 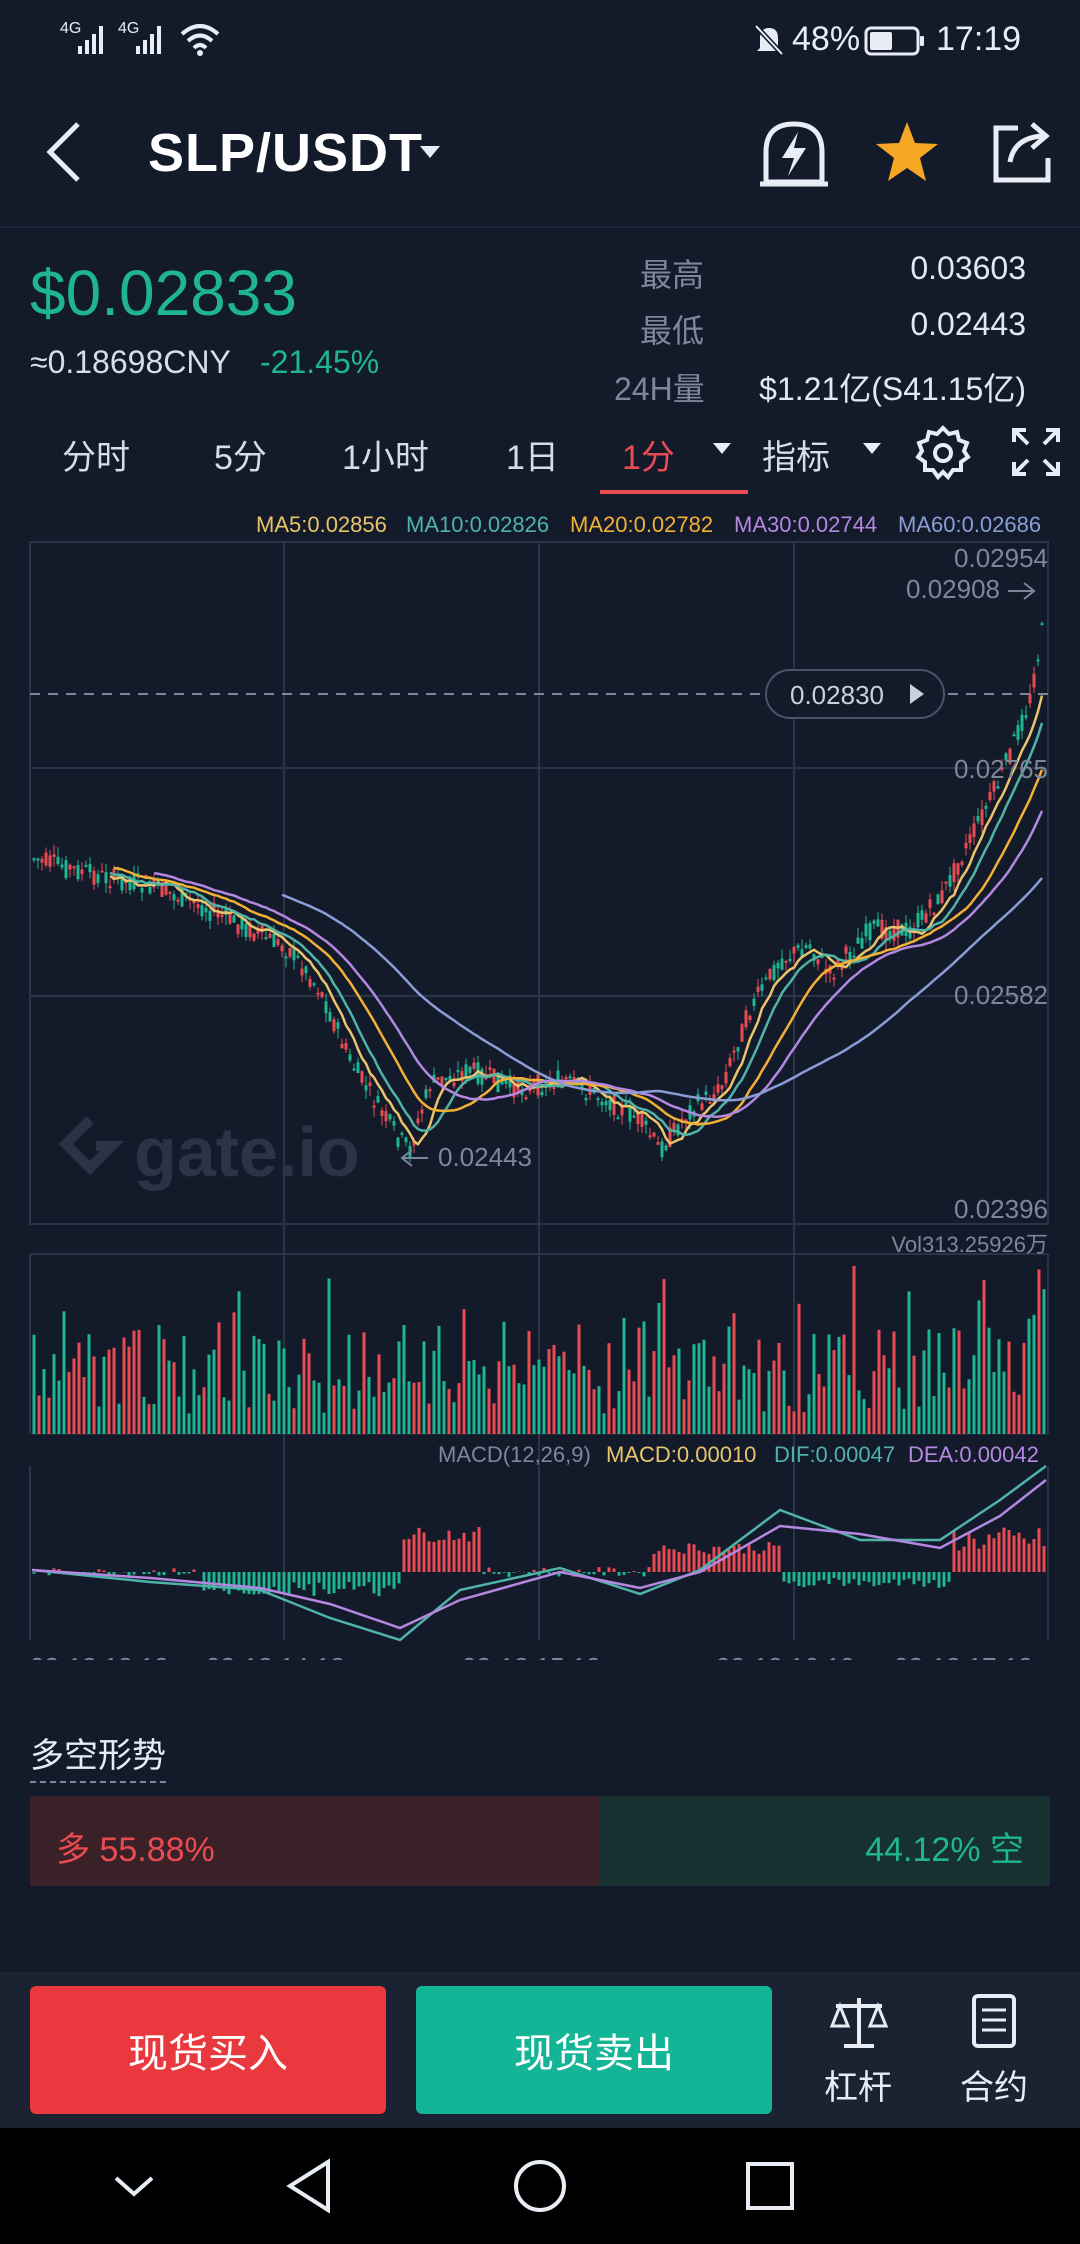 I want to click on macd-params-label: MACD(12,26,9), so click(x=514, y=1454).